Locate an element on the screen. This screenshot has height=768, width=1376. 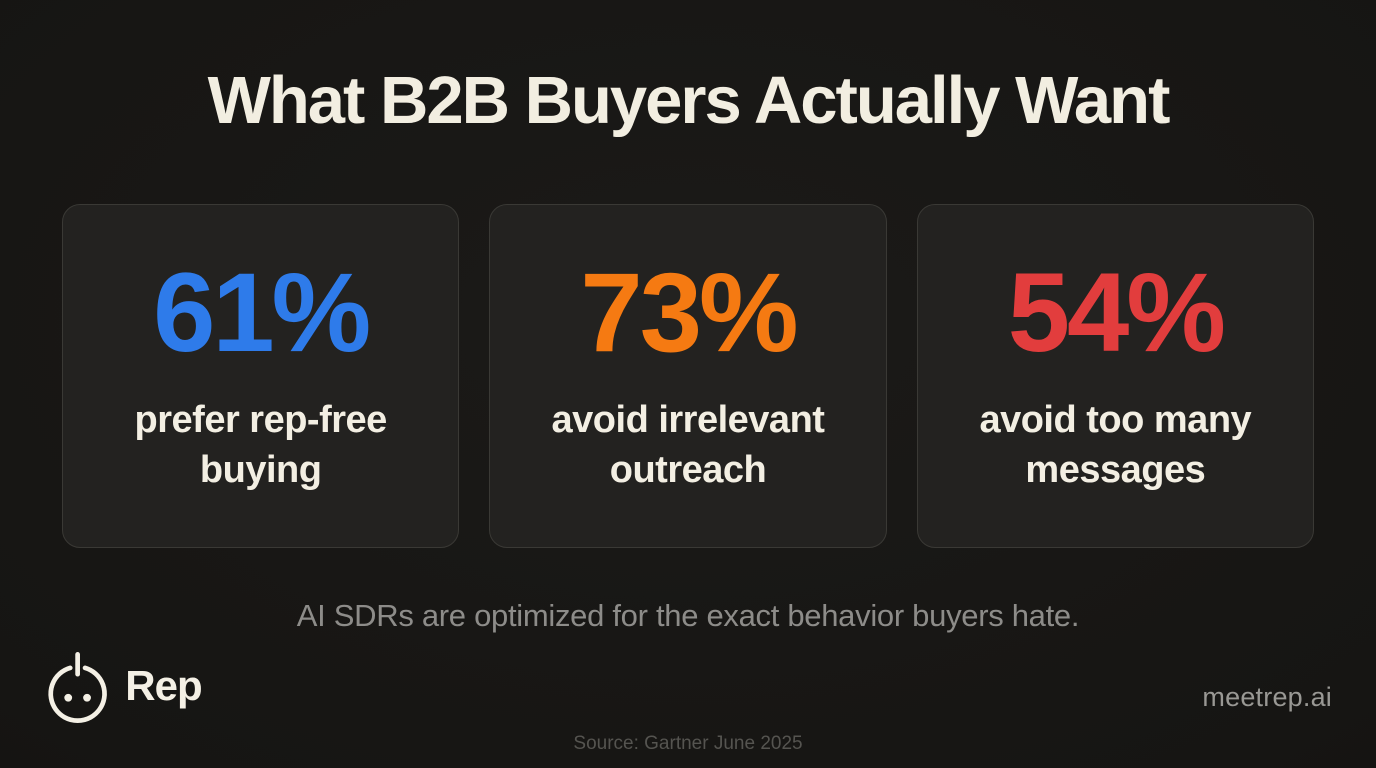
stat-label-line: outreach is located at coordinates (688, 470).